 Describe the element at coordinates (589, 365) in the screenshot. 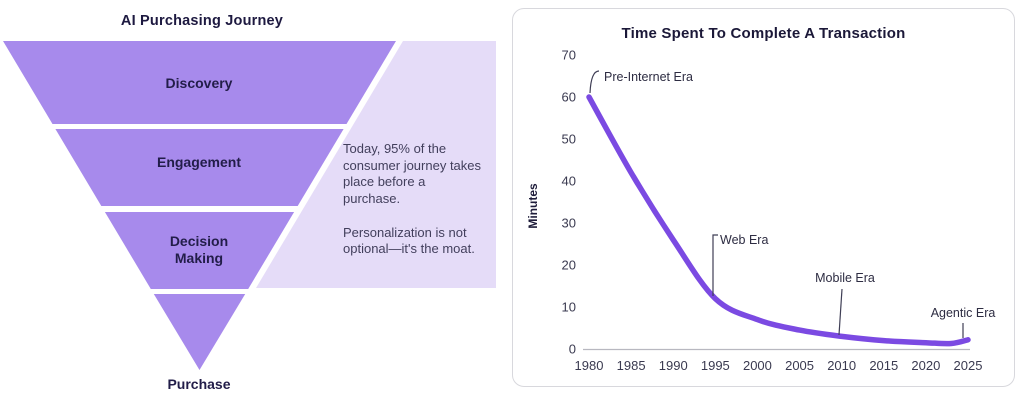

I see `x-tick-label: 1980` at that location.